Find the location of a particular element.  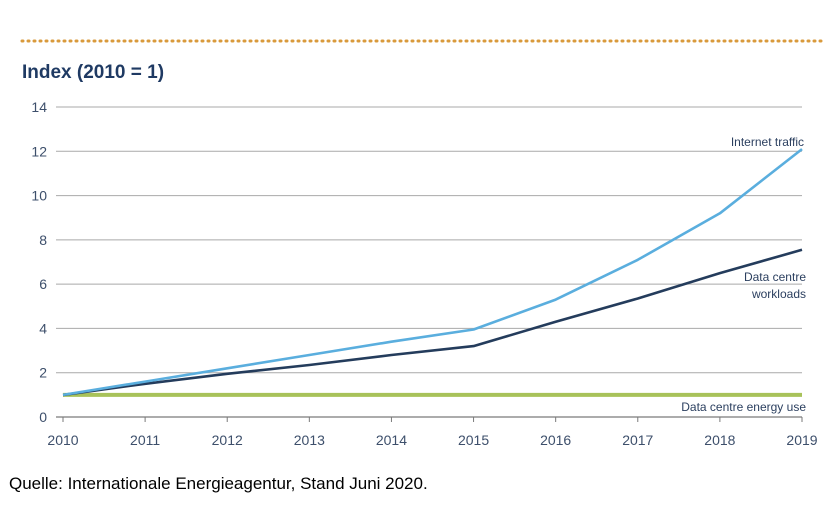

x-tick-label: 2013 is located at coordinates (309, 440).